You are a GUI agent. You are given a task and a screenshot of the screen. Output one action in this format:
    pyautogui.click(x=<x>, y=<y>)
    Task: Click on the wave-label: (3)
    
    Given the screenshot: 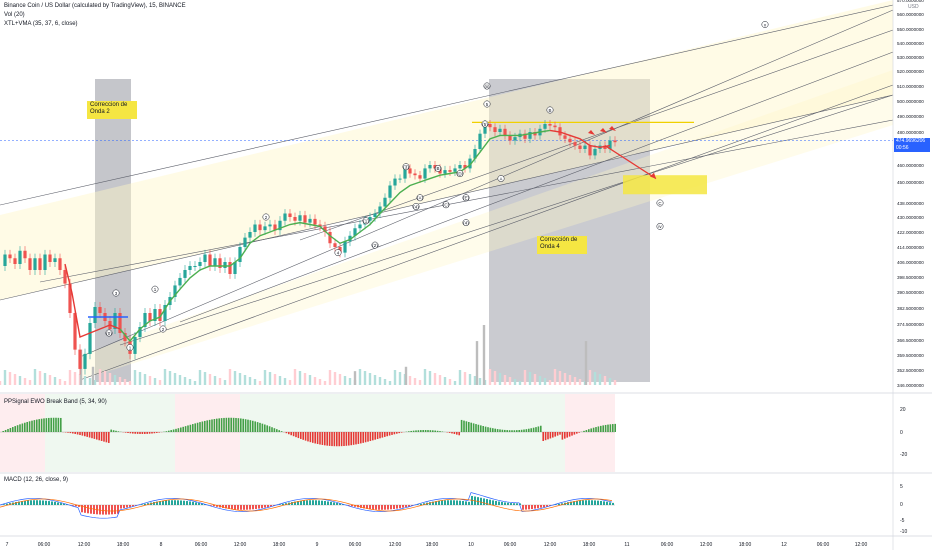 What is the action you would take?
    pyautogui.click(x=406, y=167)
    